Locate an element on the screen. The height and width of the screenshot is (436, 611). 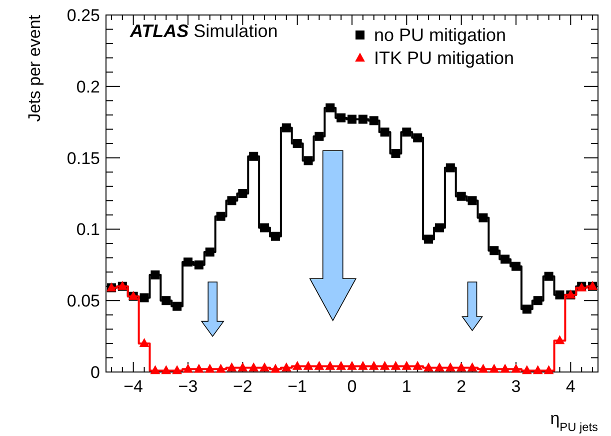
x-tick-label: −1 is located at coordinates (298, 386).